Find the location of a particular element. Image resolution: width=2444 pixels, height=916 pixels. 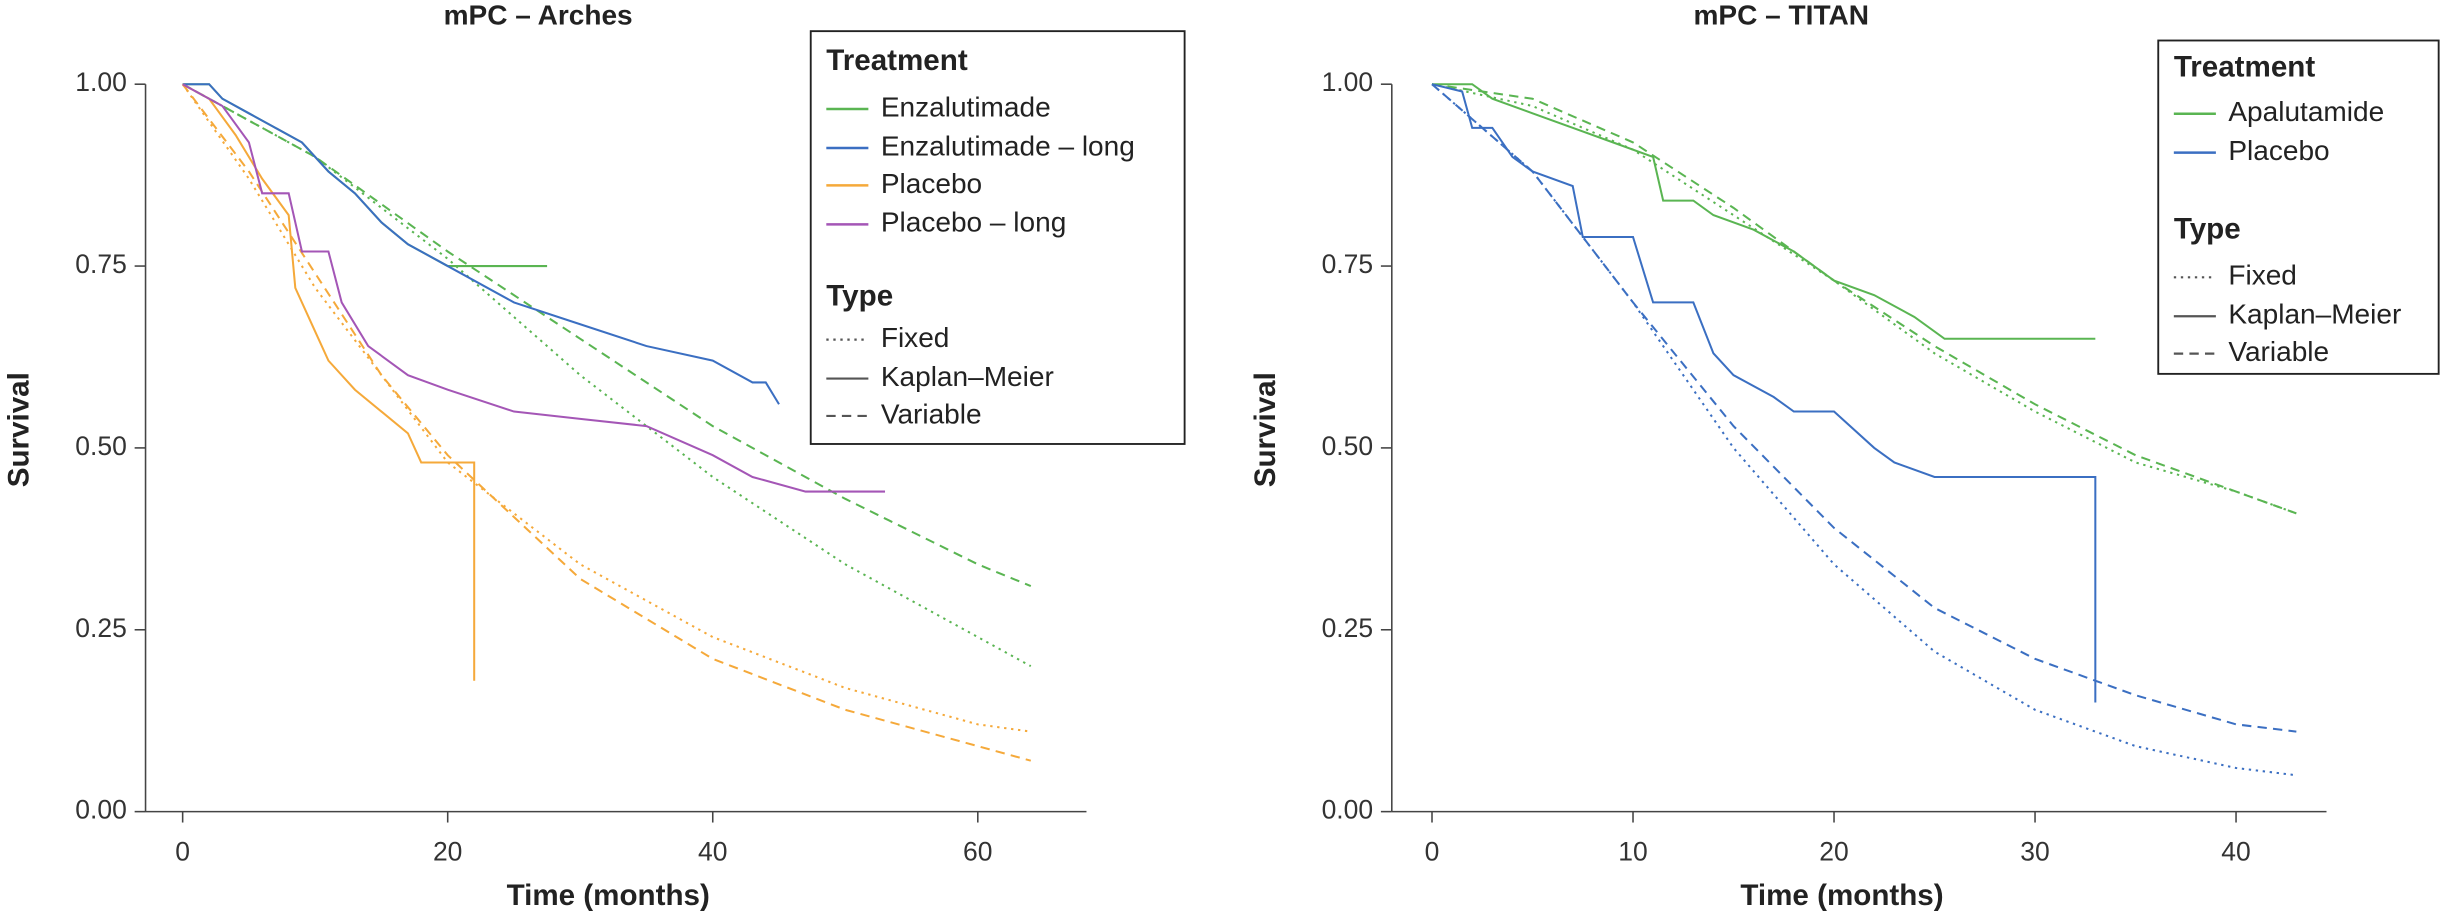

legend-label: Apalutamide is located at coordinates (2306, 111).